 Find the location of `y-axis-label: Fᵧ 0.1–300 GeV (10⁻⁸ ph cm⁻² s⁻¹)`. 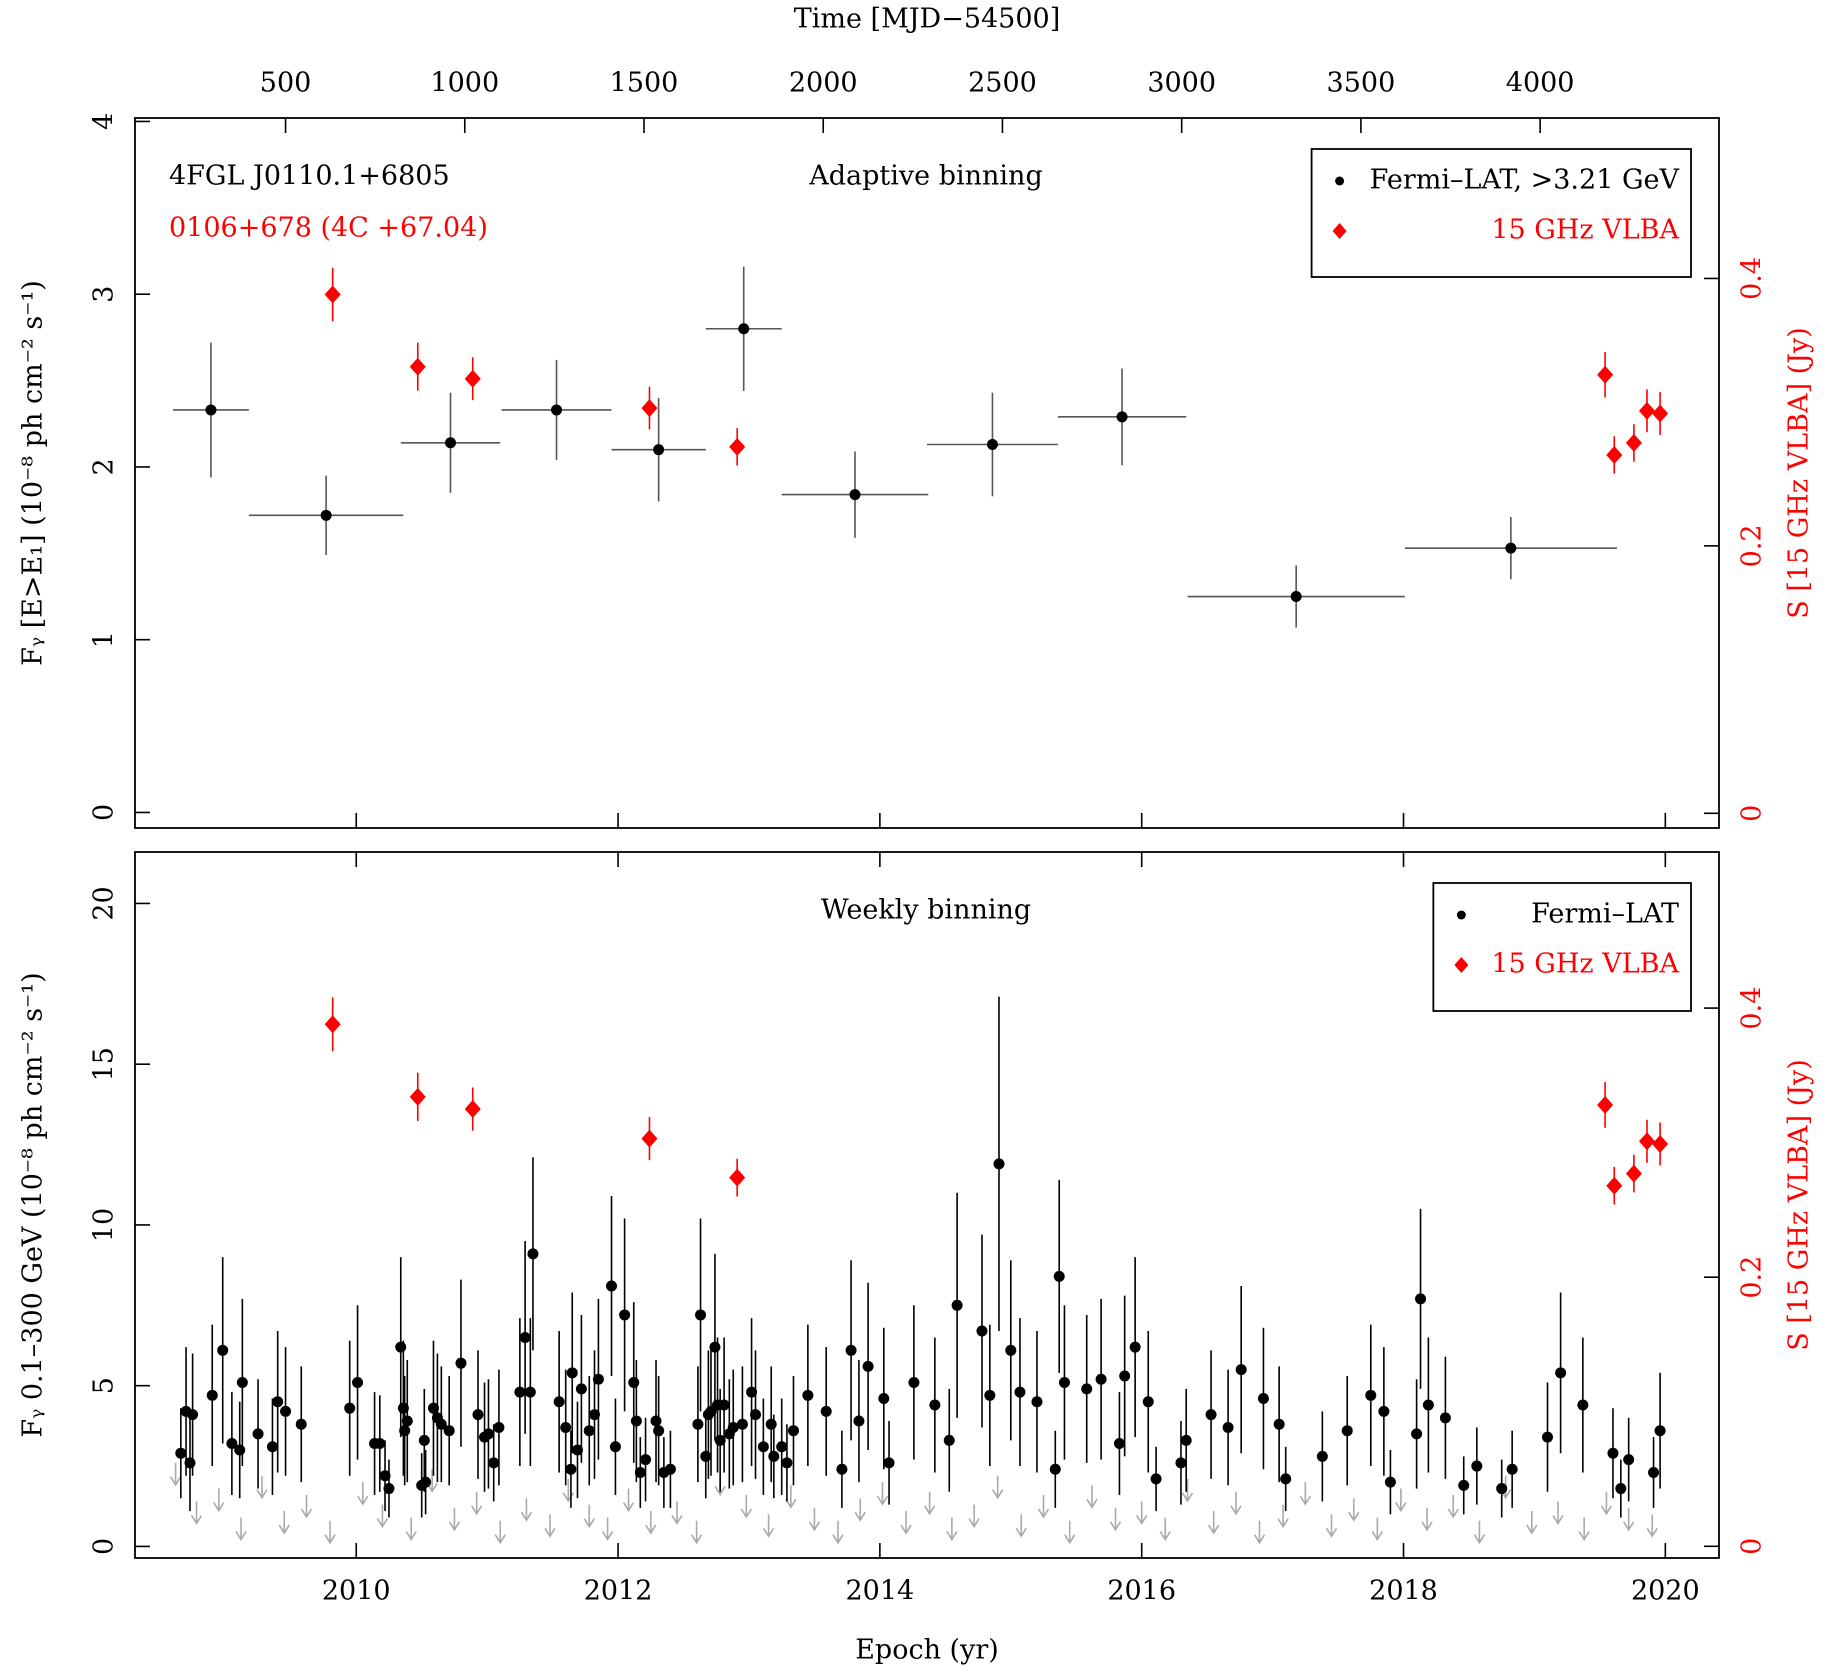

y-axis-label: Fᵧ 0.1–300 GeV (10⁻⁸ ph cm⁻² s⁻¹) is located at coordinates (33, 1204).